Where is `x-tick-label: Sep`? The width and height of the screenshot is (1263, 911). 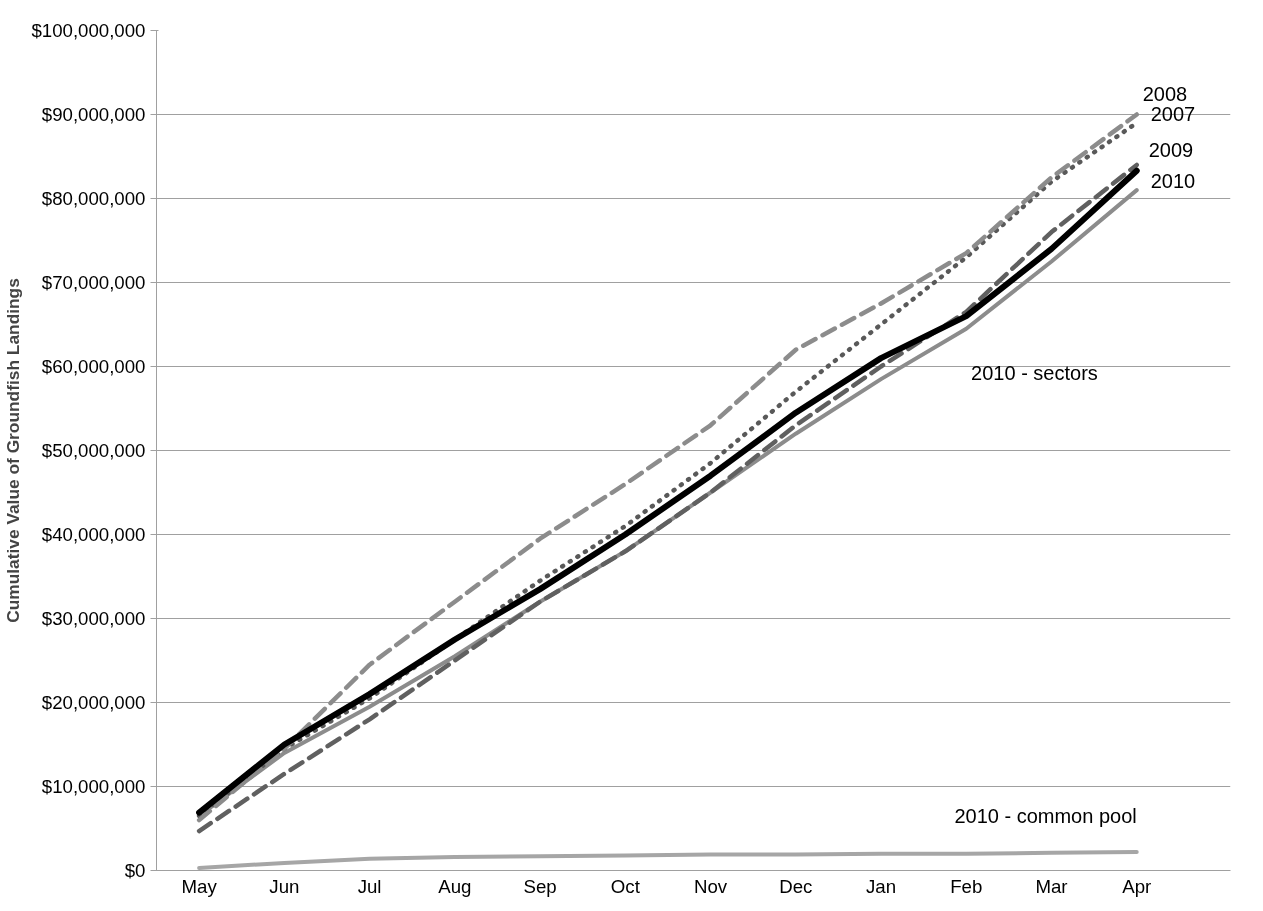
x-tick-label: Sep is located at coordinates (540, 886).